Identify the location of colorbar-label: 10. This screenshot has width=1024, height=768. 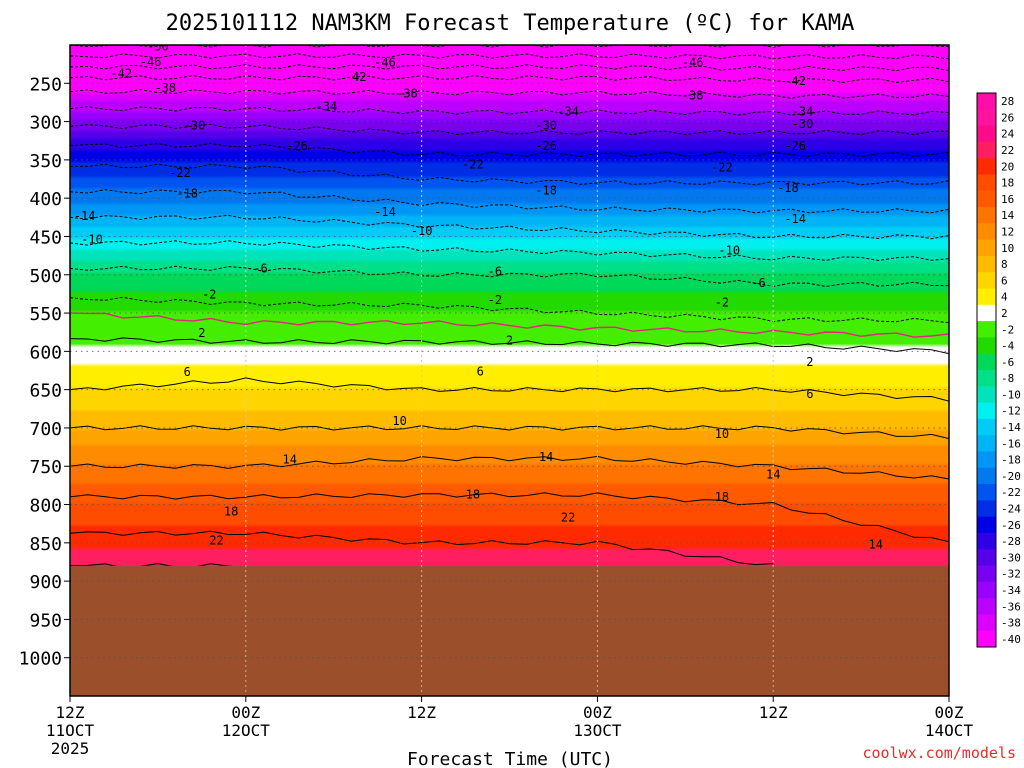
(1007, 248).